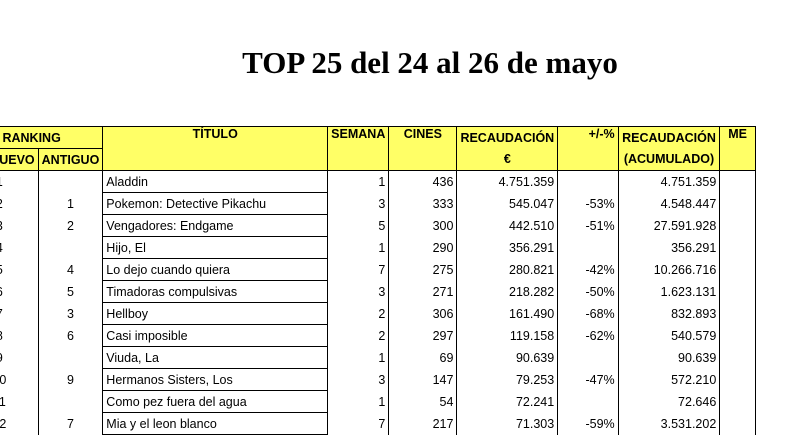 Image resolution: width=796 pixels, height=445 pixels. What do you see at coordinates (215, 225) in the screenshot?
I see `title-cell: Vengadores: Endgame` at bounding box center [215, 225].